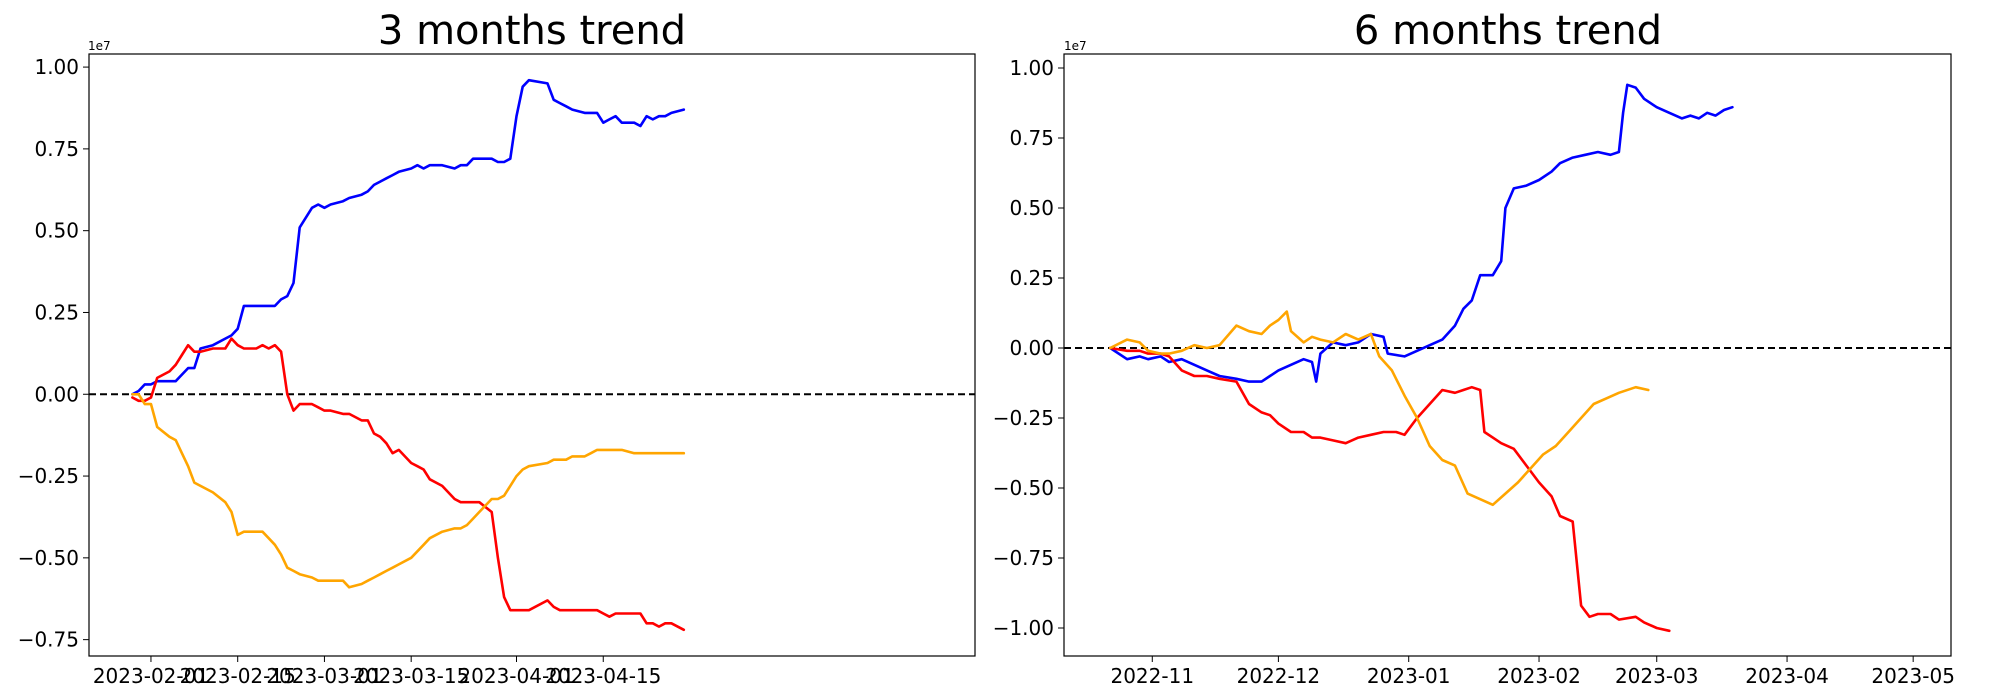 The image size is (2000, 700). I want to click on x-tick-label: 2023-01, so click(1409, 676).